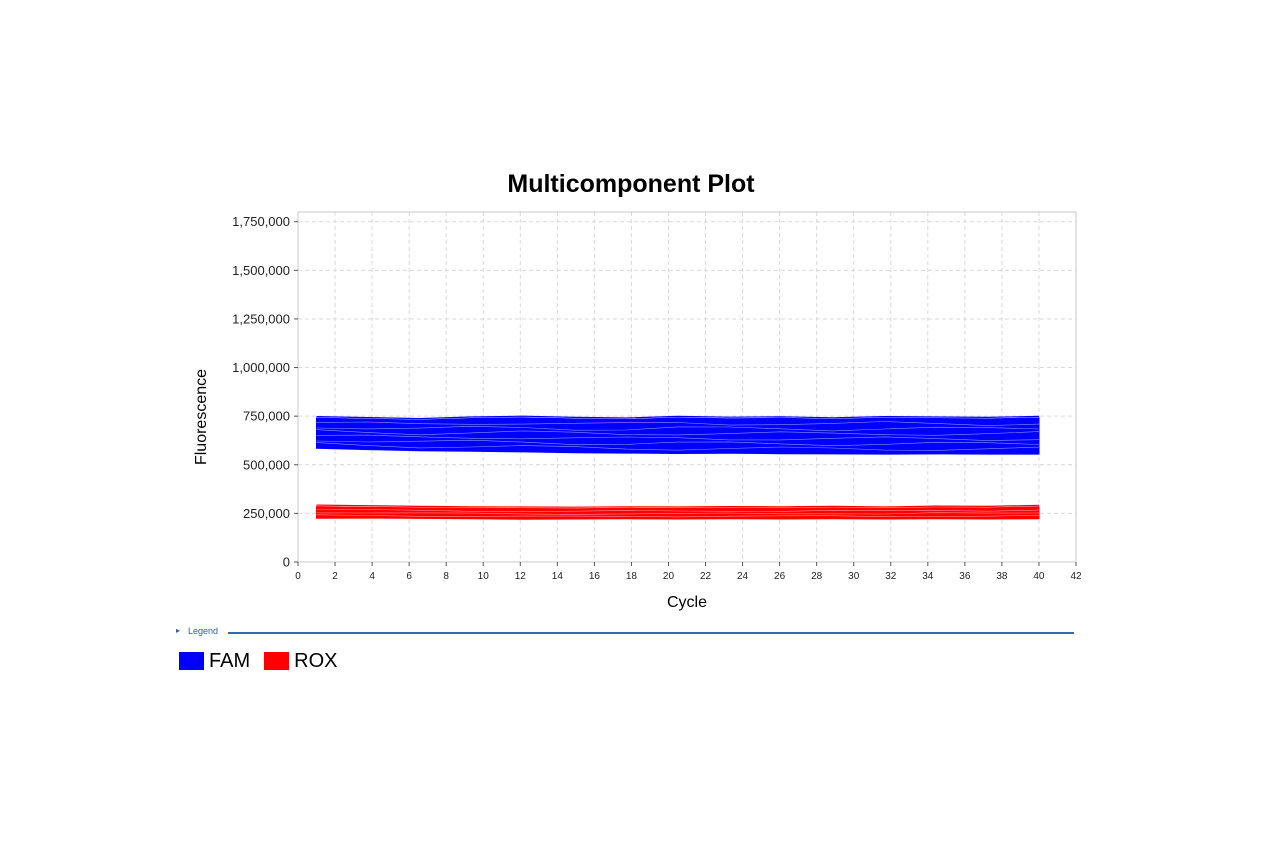 The width and height of the screenshot is (1276, 850). What do you see at coordinates (743, 576) in the screenshot?
I see `x-tick-label: 24` at bounding box center [743, 576].